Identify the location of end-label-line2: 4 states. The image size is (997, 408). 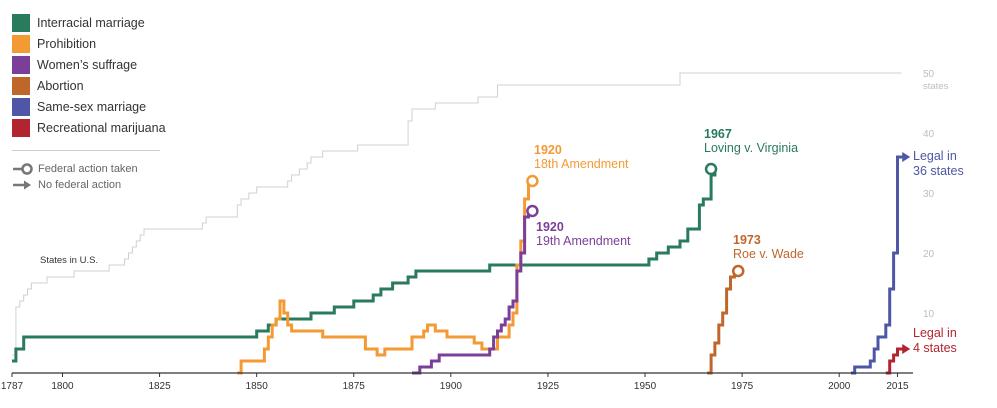
(935, 348).